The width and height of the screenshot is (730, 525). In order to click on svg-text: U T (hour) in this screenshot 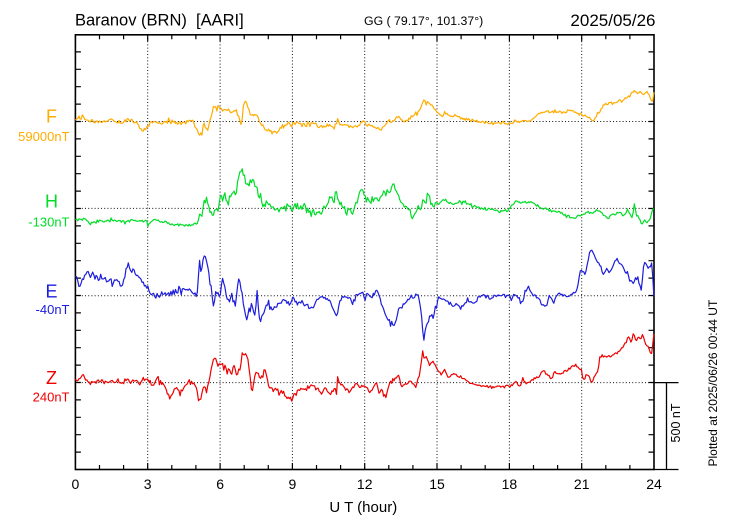, I will do `click(363, 507)`.